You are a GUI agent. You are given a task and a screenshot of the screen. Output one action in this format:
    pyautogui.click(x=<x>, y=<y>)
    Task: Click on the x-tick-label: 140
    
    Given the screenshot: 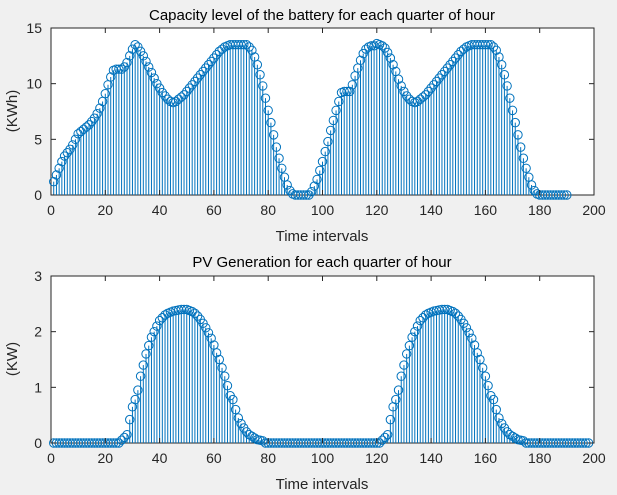 What is the action you would take?
    pyautogui.click(x=431, y=210)
    